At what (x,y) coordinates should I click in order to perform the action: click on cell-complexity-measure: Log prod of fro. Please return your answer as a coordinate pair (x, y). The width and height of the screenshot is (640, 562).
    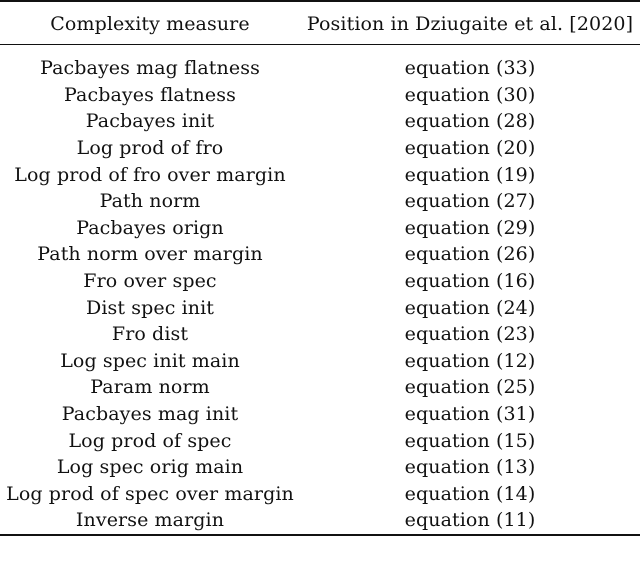
    Looking at the image, I should click on (150, 148).